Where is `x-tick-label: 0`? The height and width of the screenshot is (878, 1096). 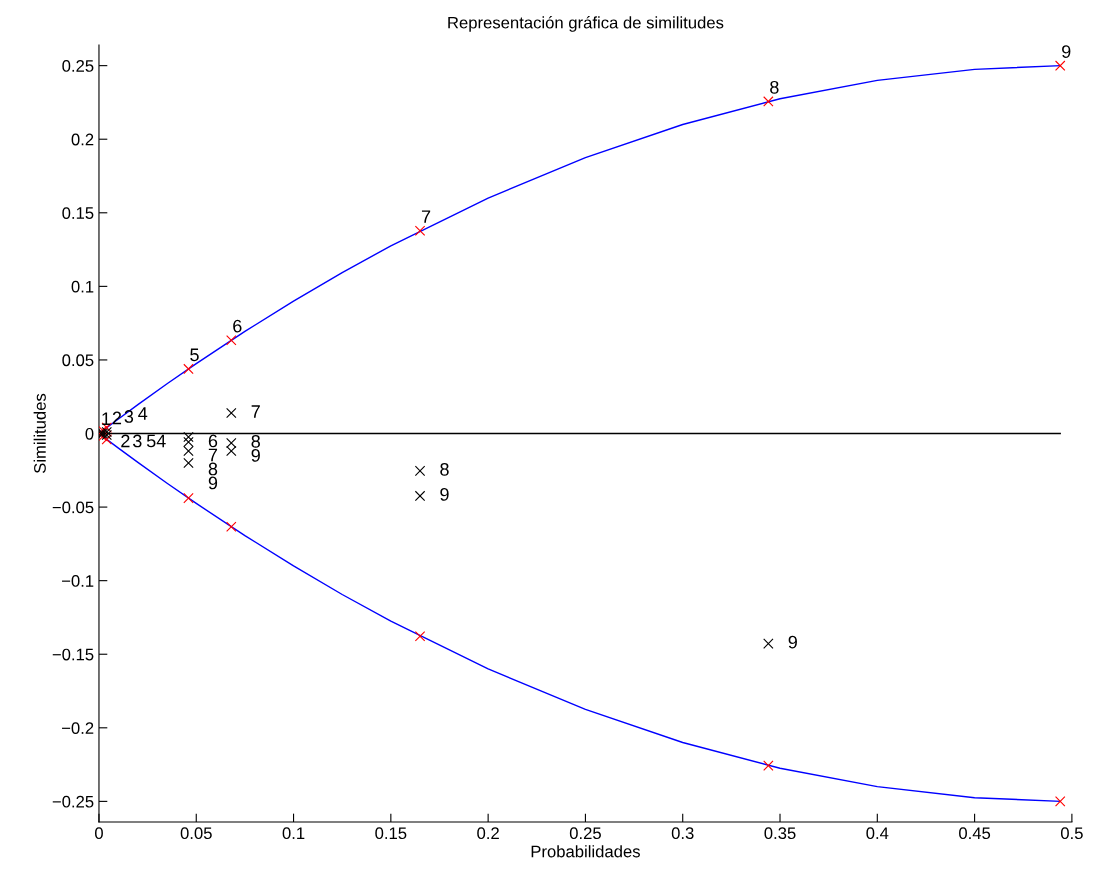
x-tick-label: 0 is located at coordinates (98, 833).